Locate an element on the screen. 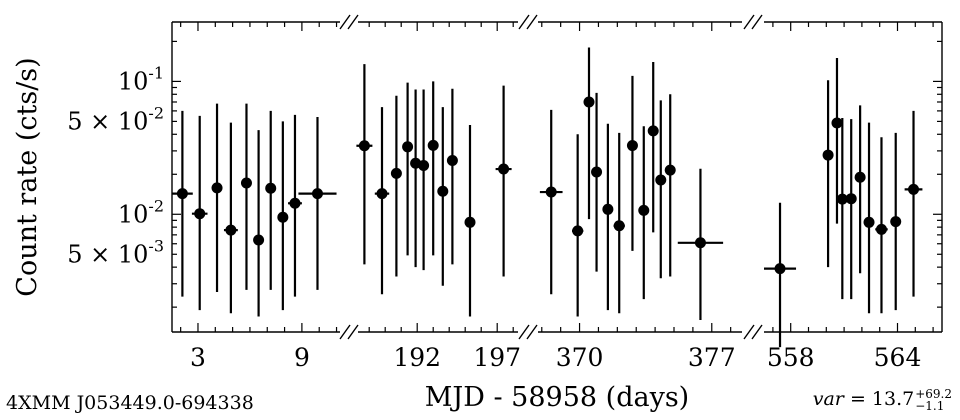 This screenshot has width=960, height=420. x-tick-label-4-2: 564 is located at coordinates (898, 357).